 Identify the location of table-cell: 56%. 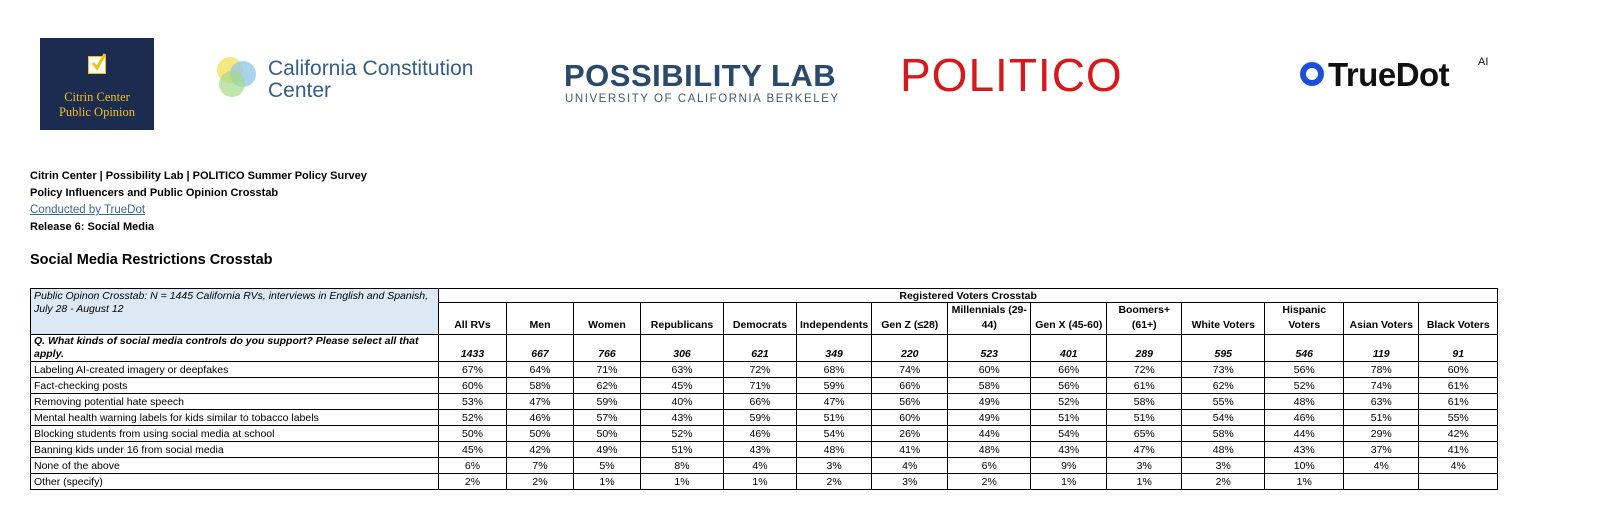
(1069, 385).